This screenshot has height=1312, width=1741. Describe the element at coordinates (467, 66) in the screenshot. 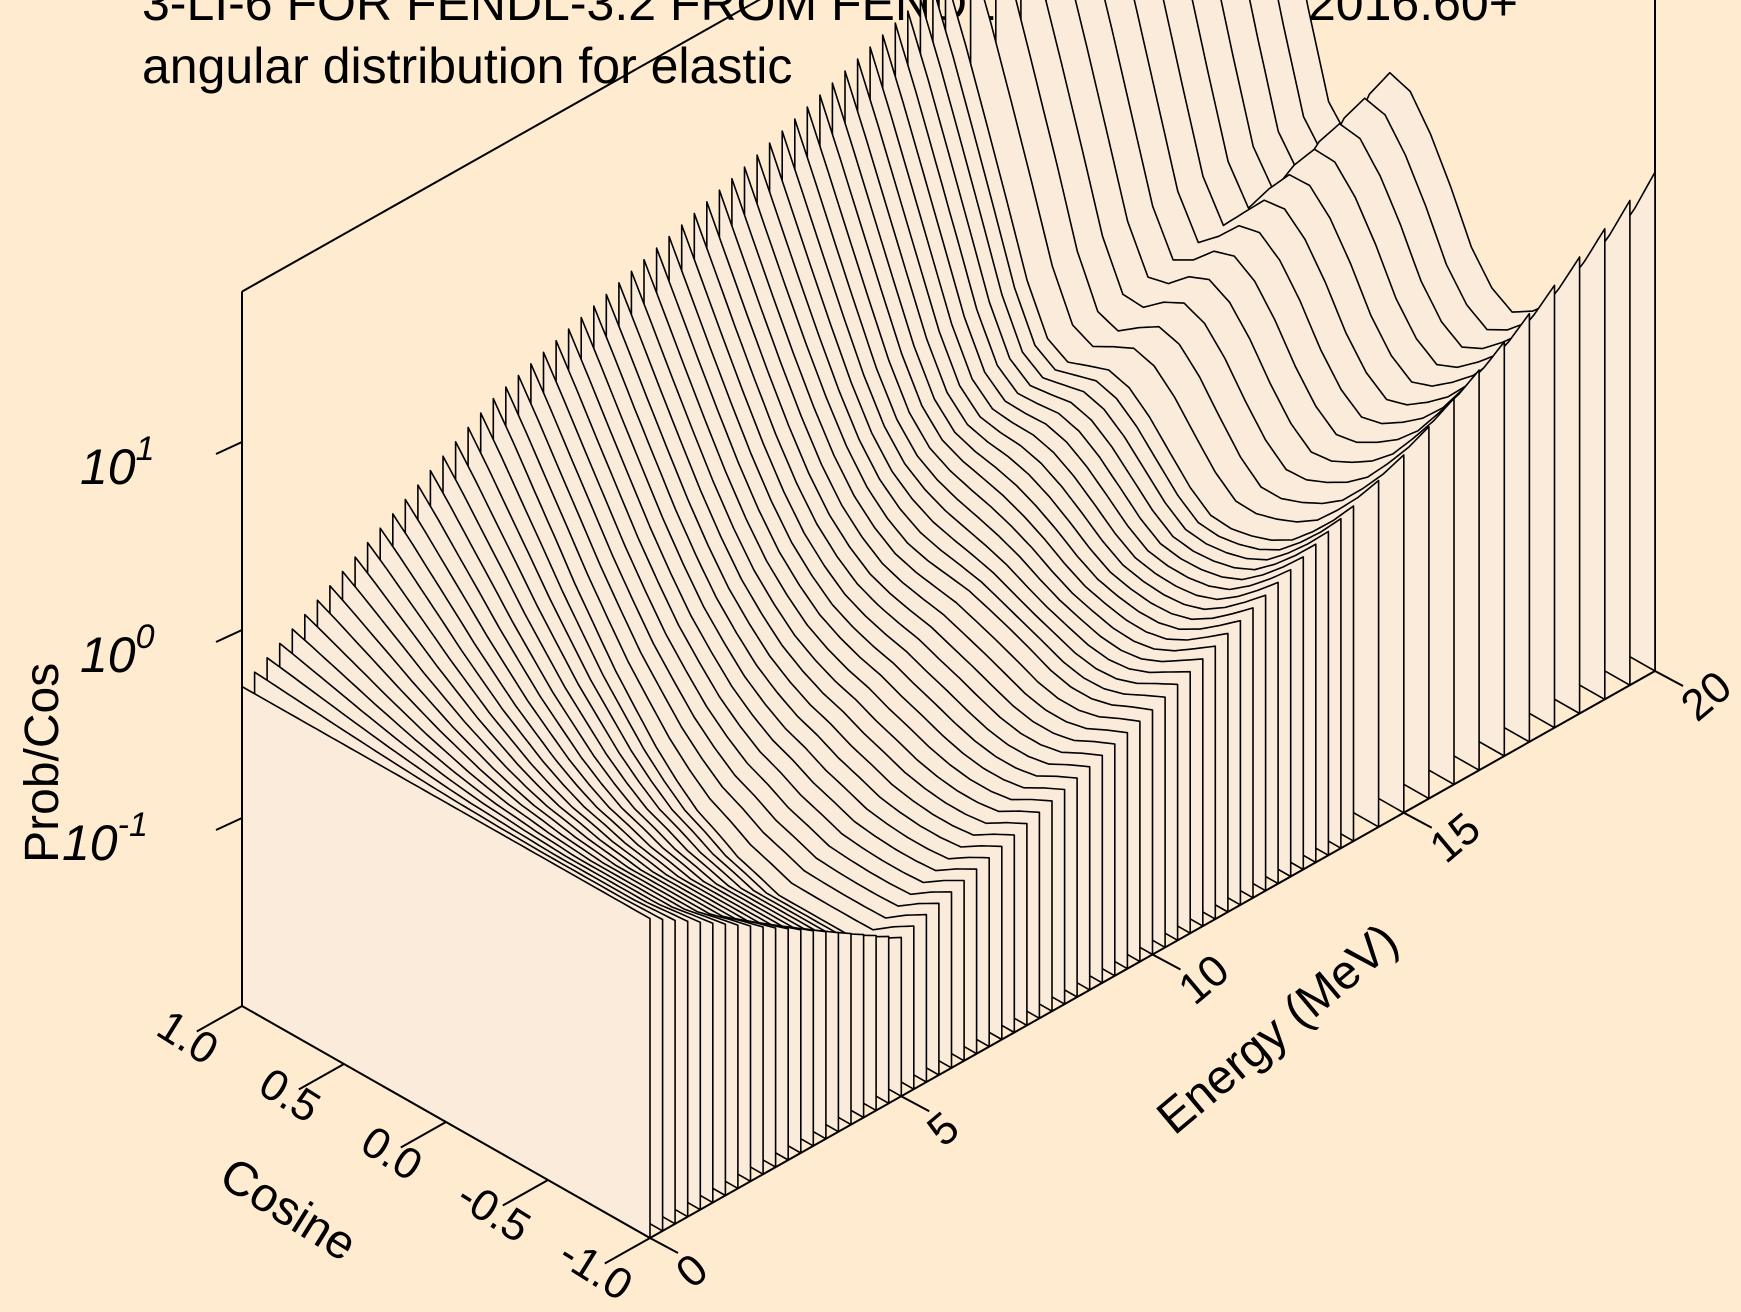

I see `chart-title-line2: angular distribution for elastic` at that location.